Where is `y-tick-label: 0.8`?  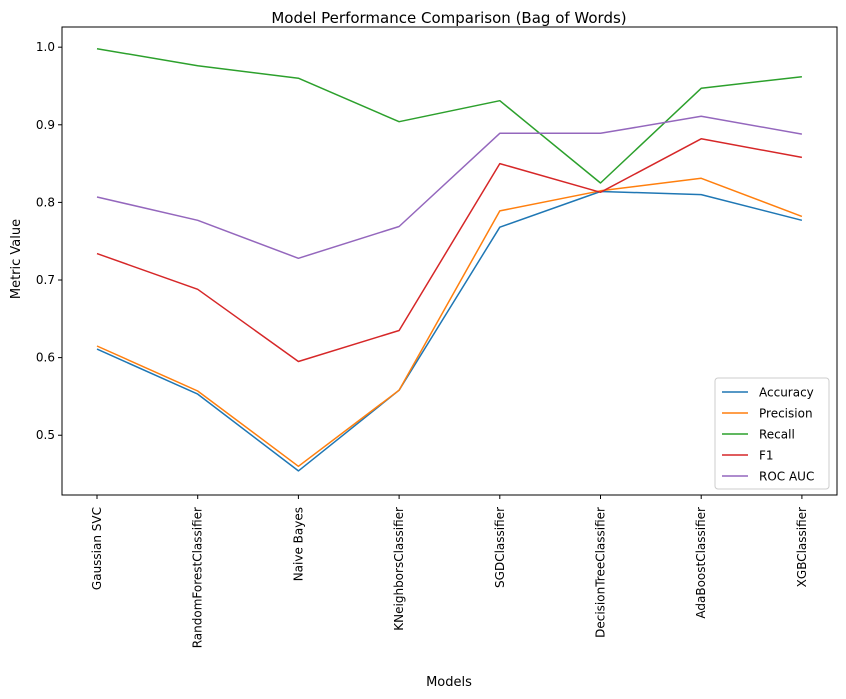
y-tick-label: 0.8 is located at coordinates (45, 202).